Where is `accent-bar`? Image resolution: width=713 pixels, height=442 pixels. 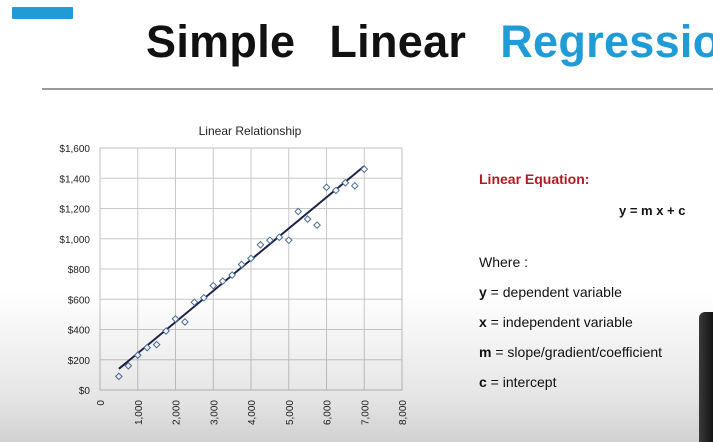 accent-bar is located at coordinates (42, 13).